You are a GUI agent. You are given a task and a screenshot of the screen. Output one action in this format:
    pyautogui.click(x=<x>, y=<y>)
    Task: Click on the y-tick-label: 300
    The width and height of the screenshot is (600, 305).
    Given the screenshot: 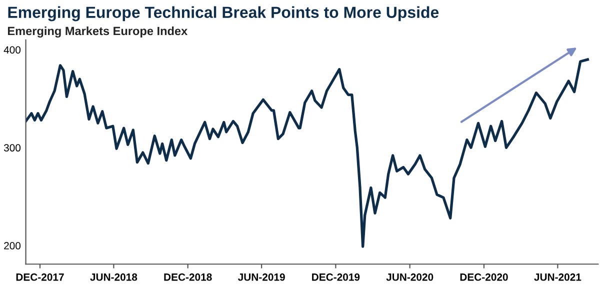 What is the action you would take?
    pyautogui.click(x=12, y=148)
    